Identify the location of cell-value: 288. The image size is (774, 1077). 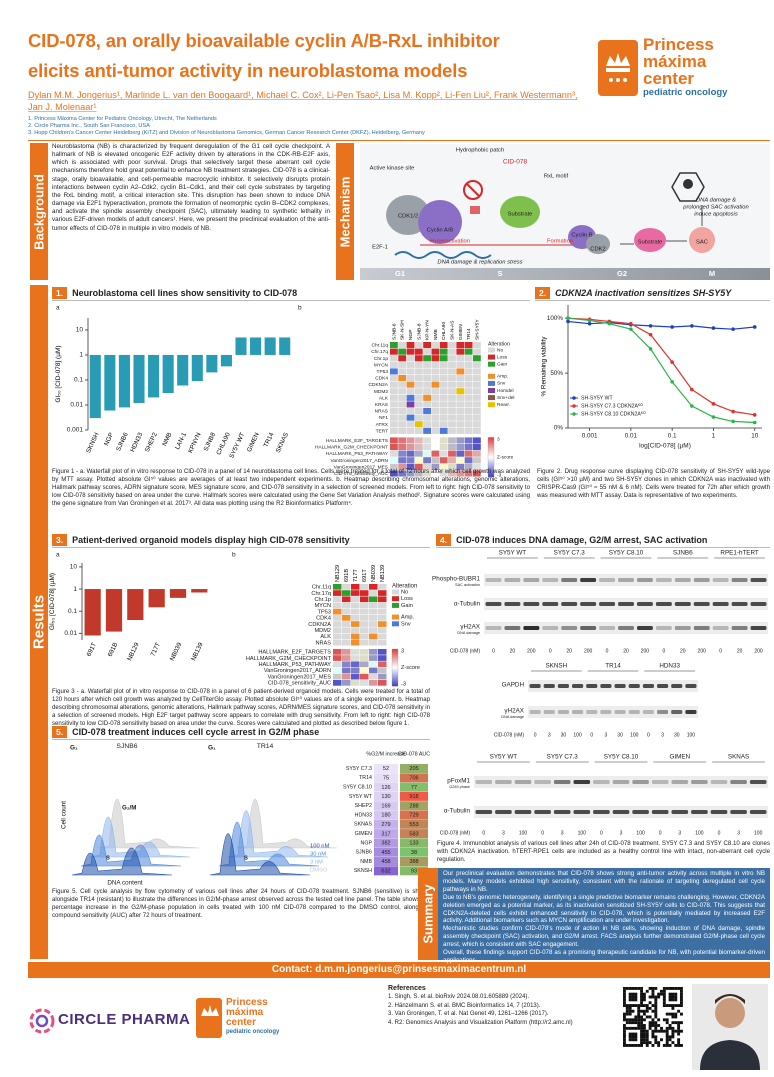
(413, 806).